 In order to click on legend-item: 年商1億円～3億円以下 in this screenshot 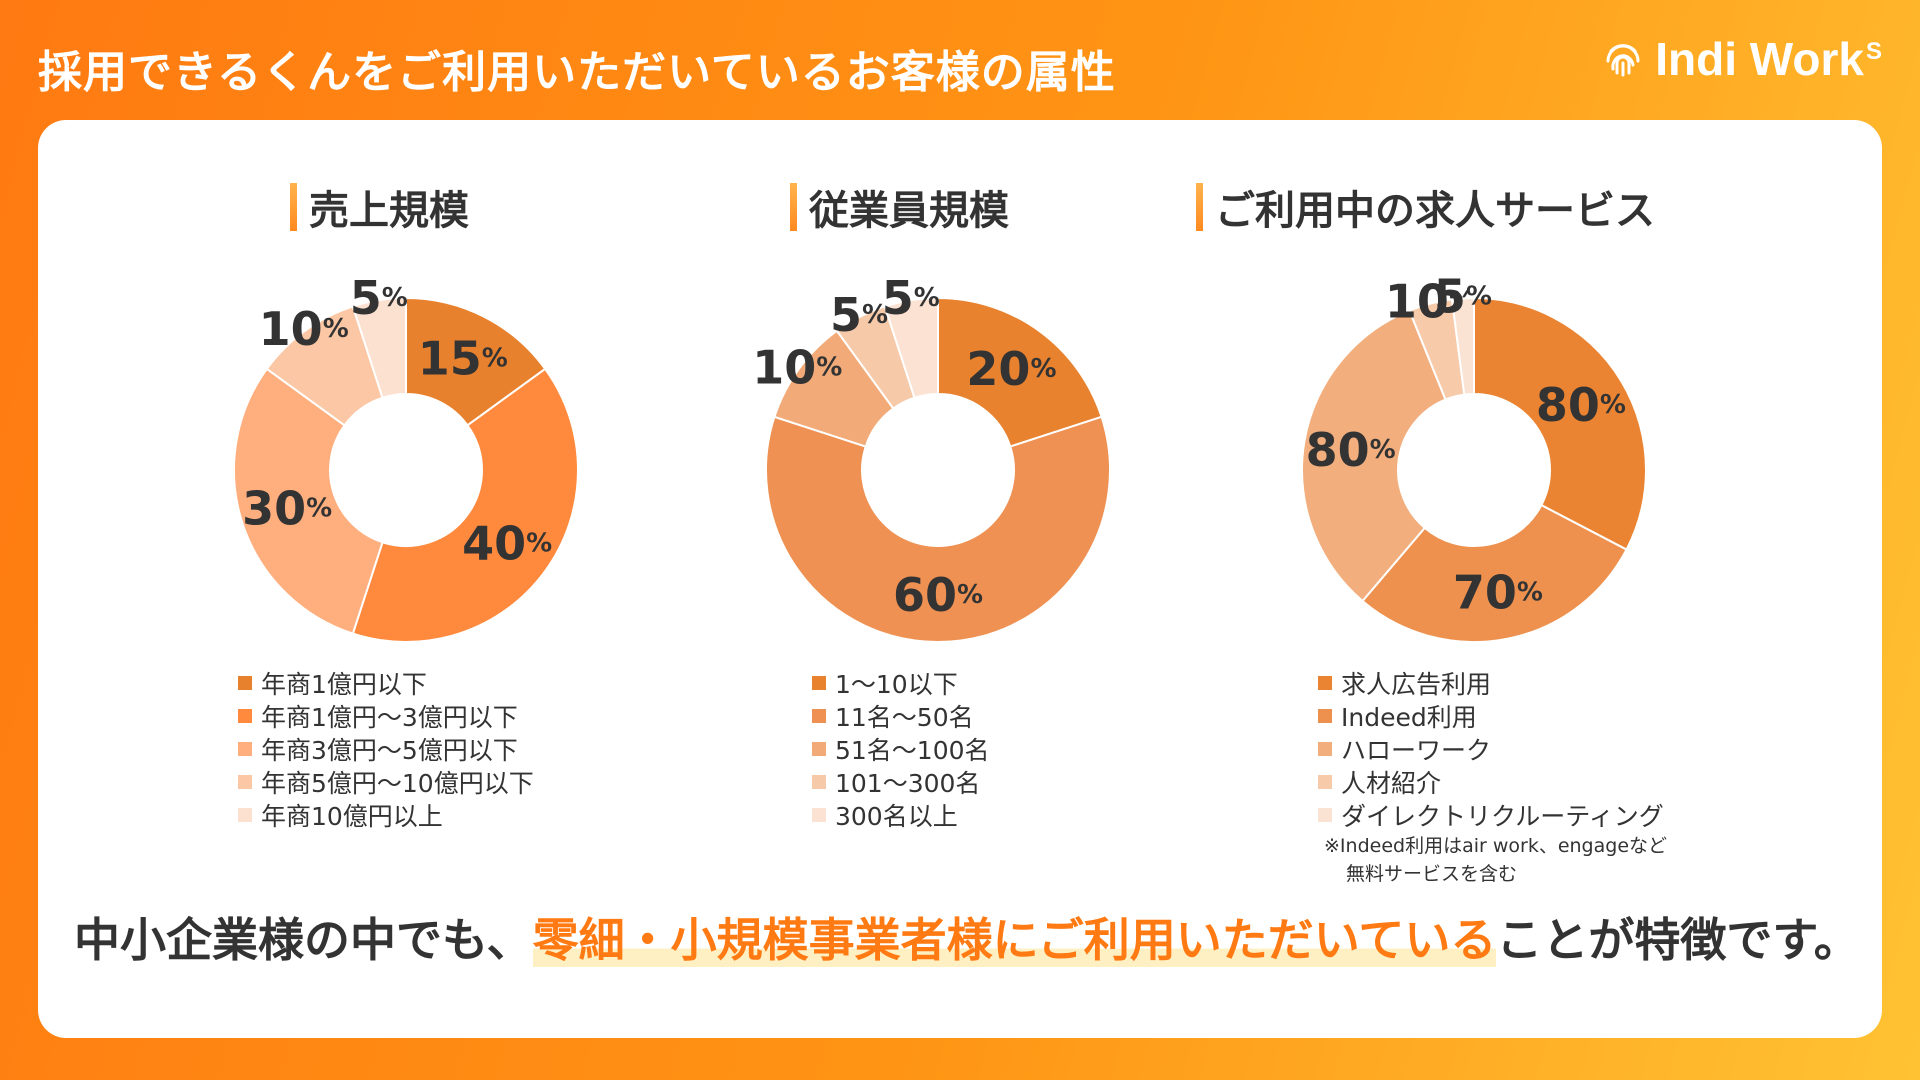, I will do `click(386, 715)`.